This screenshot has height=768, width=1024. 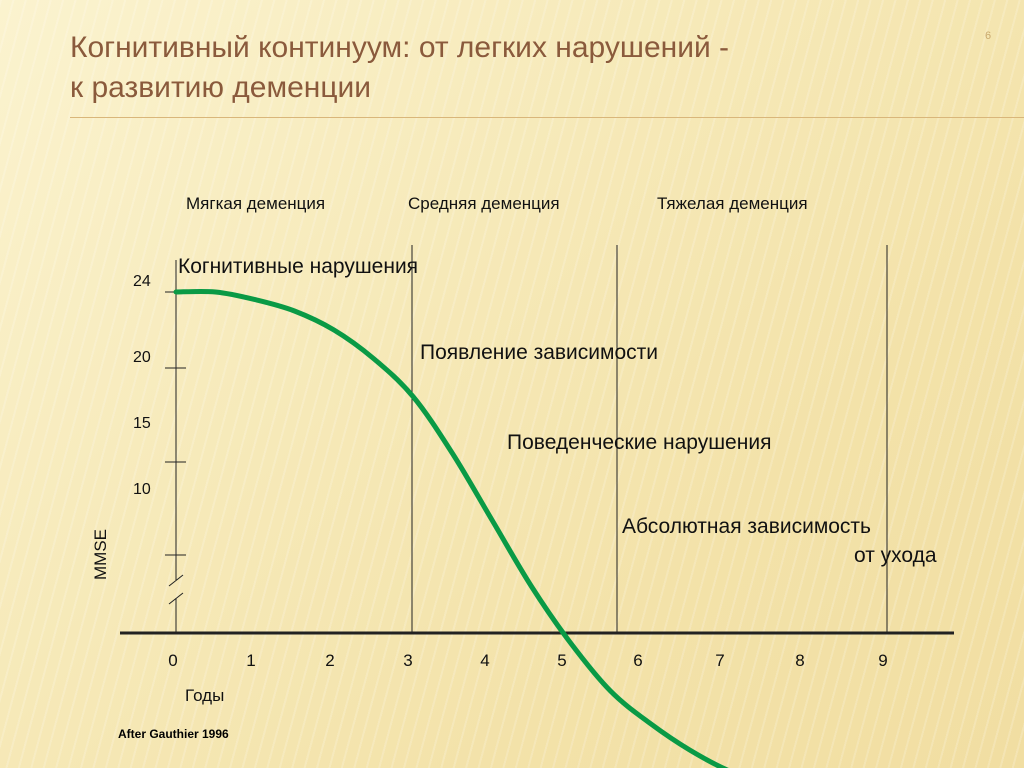 I want to click on stage-label-moderate: Средняя деменция, so click(x=484, y=203).